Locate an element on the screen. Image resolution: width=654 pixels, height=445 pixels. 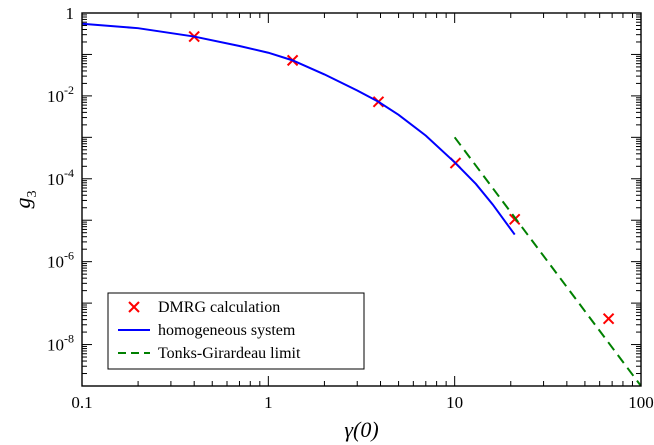
x-tick-label: 100 is located at coordinates (641, 402).